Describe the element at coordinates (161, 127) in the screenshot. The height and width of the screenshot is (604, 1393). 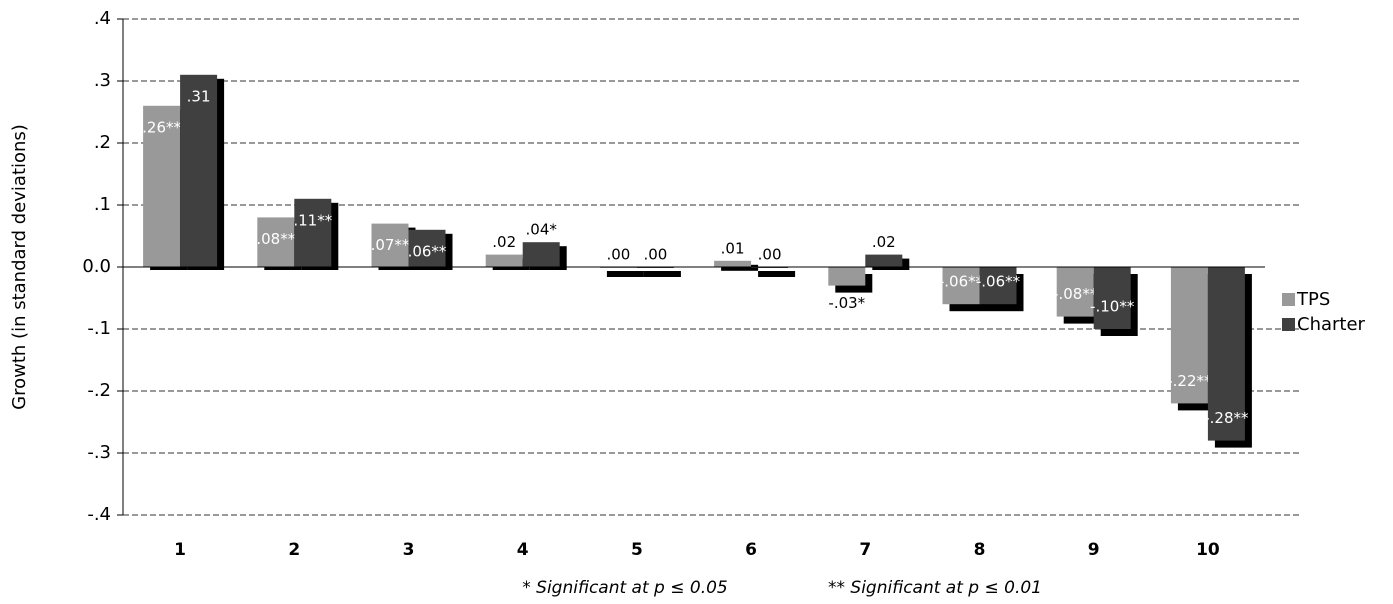
I see `value-label: .26**` at that location.